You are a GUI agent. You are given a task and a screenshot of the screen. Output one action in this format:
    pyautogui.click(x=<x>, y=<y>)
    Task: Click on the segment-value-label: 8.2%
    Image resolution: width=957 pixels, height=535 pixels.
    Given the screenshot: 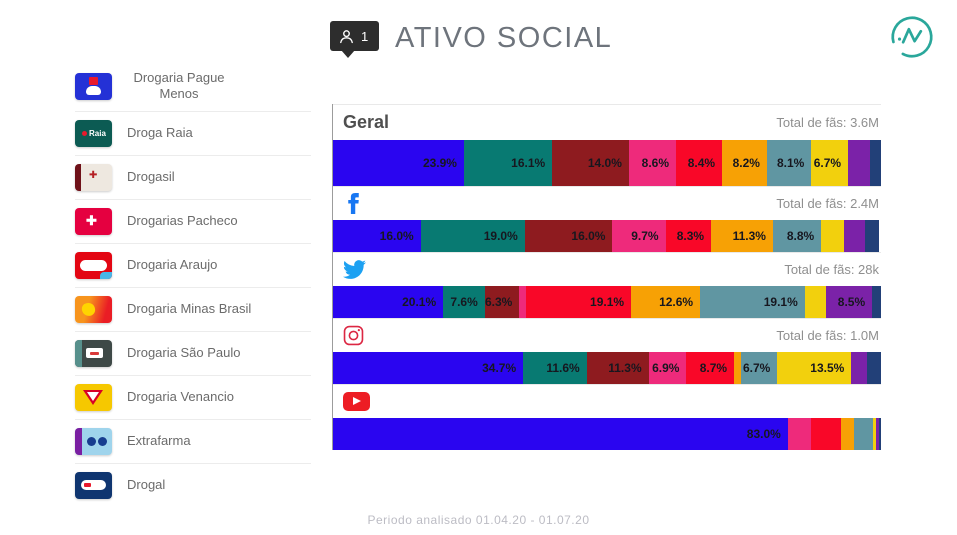 What is the action you would take?
    pyautogui.click(x=746, y=163)
    